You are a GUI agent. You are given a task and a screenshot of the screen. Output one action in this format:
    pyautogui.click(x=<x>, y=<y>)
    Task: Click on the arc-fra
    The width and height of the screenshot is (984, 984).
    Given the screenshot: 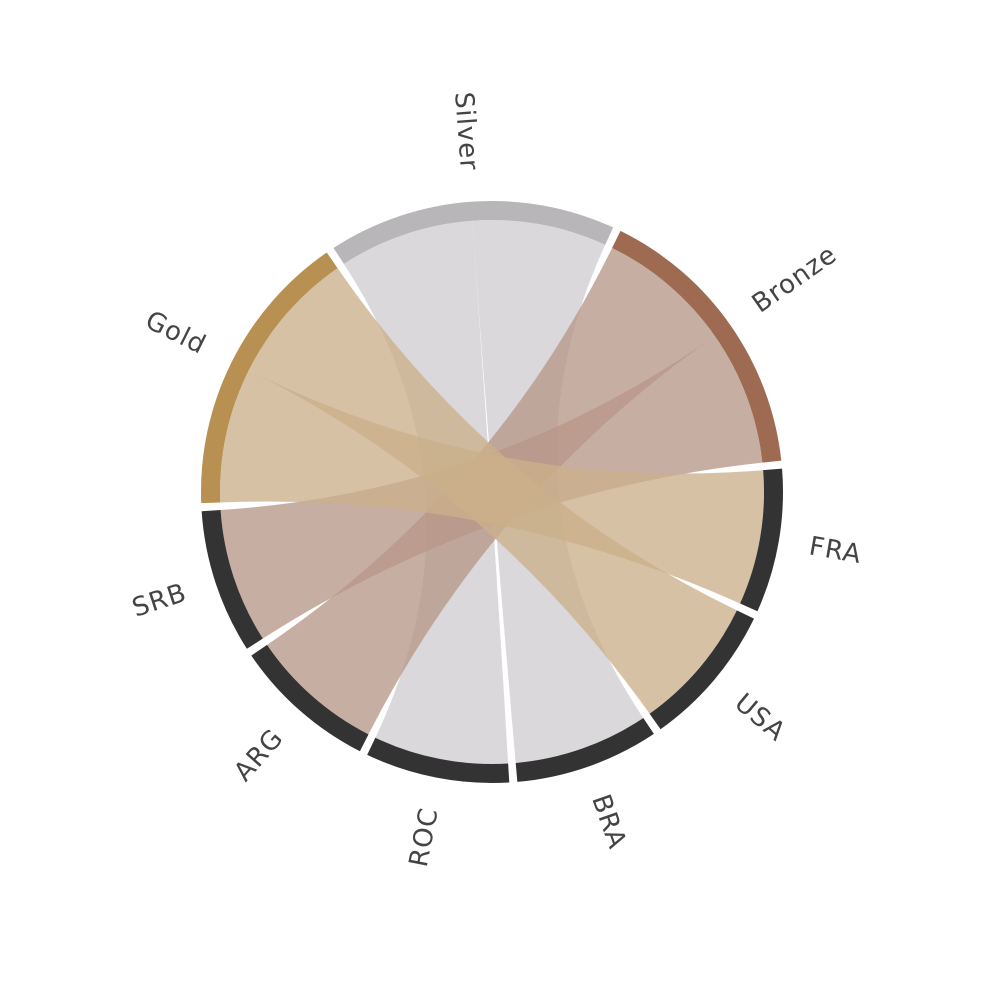 What is the action you would take?
    pyautogui.click(x=761, y=540)
    